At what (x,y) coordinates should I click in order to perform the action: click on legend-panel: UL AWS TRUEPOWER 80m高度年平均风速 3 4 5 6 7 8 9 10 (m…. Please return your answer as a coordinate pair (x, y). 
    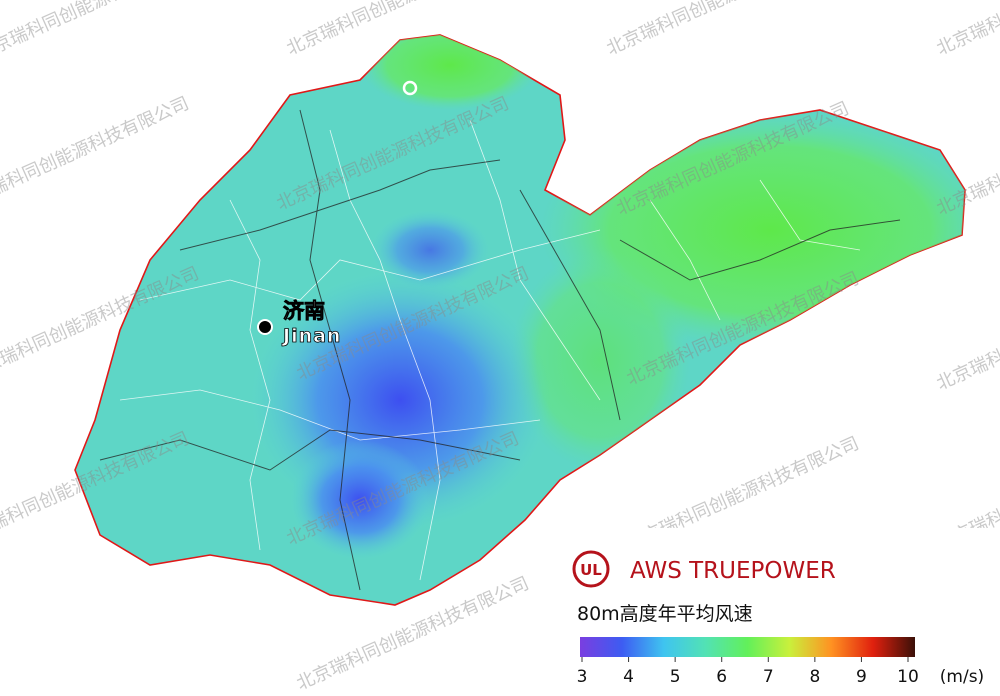
    Looking at the image, I should click on (782, 612).